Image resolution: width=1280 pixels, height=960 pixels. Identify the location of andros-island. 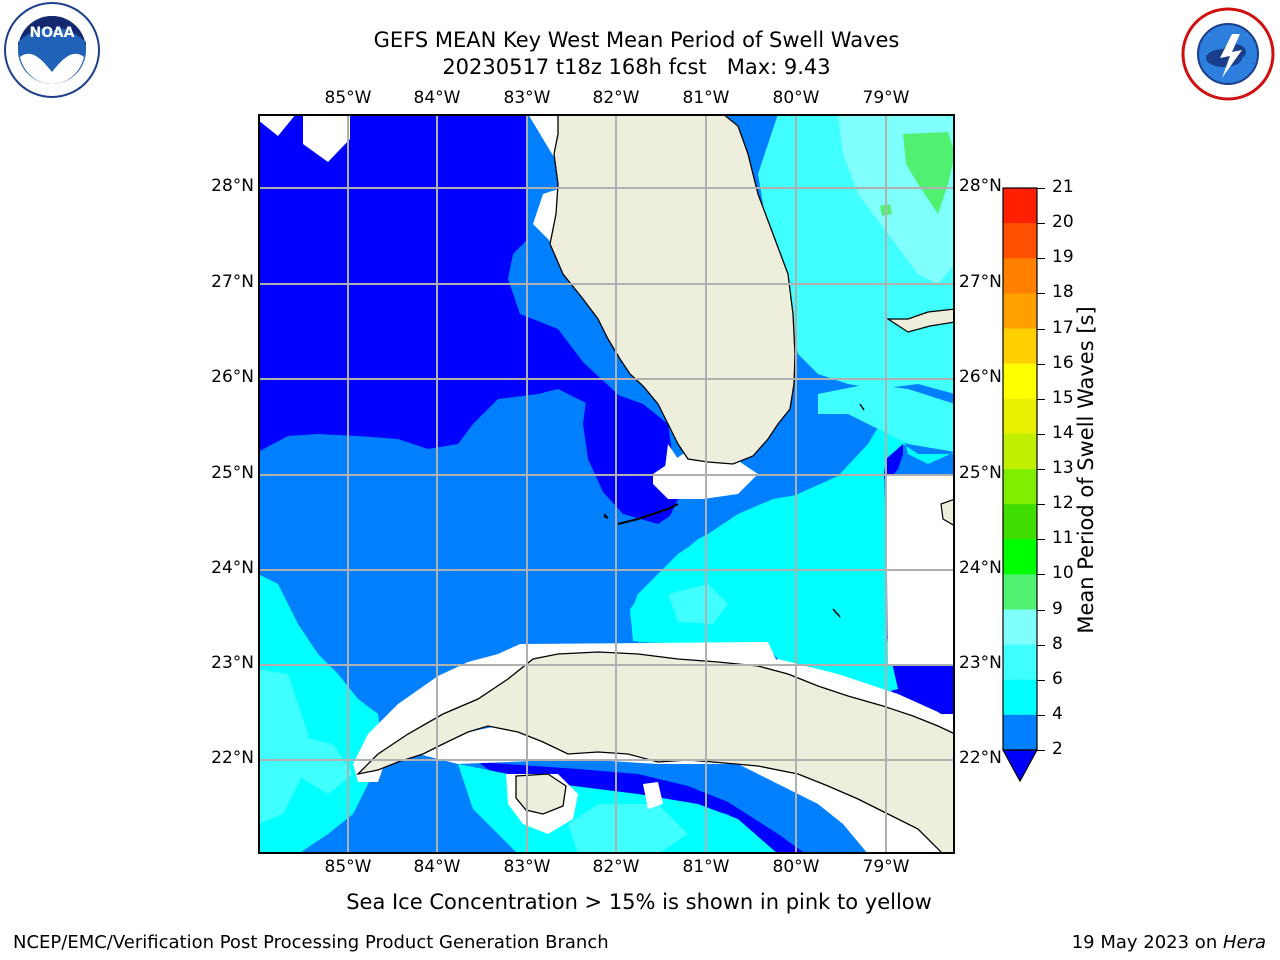
(947, 512).